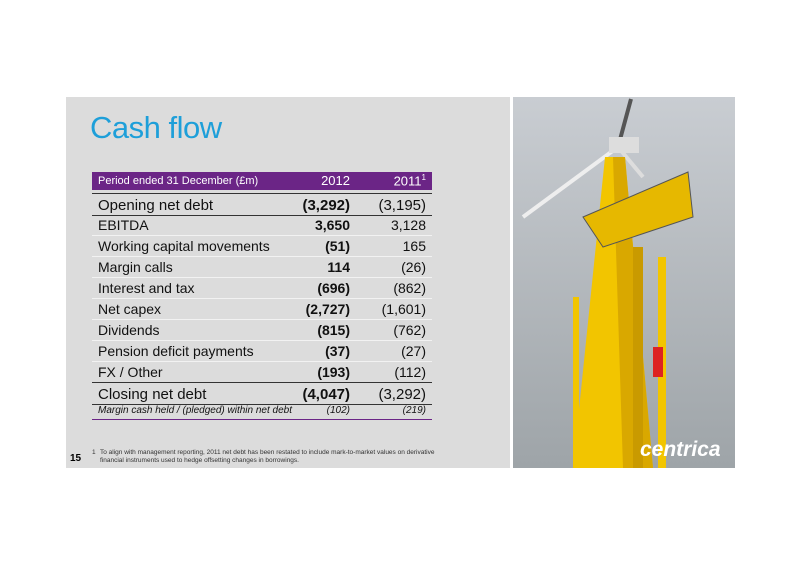 The image size is (800, 565). I want to click on table-cell: (696), so click(333, 288).